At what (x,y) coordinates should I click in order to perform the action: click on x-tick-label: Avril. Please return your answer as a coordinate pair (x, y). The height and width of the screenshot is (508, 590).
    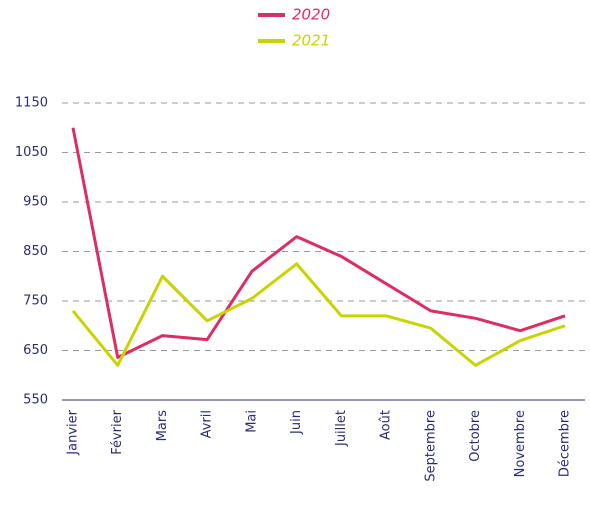
    Looking at the image, I should click on (207, 424).